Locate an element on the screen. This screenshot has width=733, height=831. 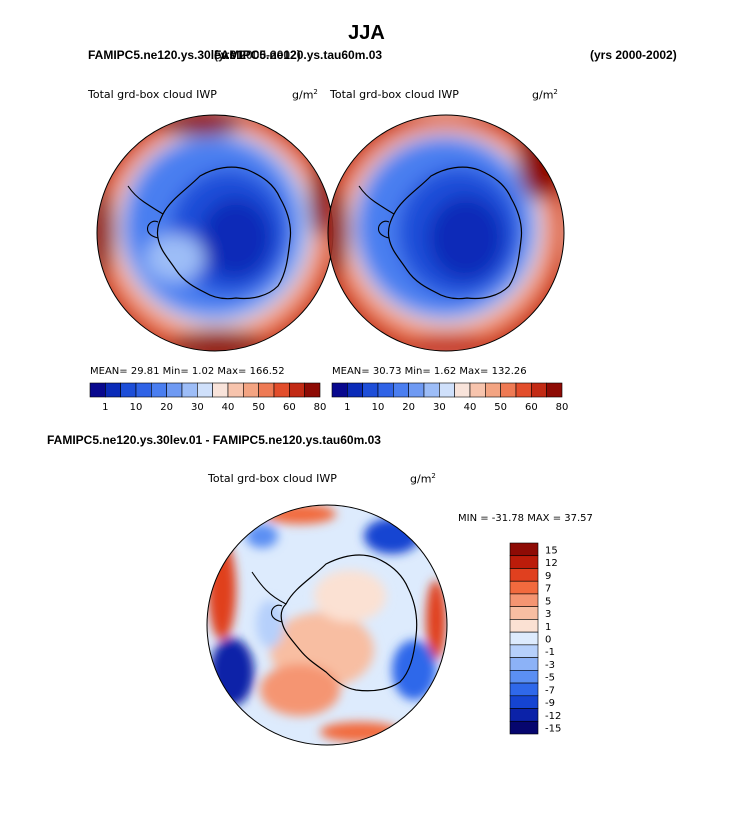
map3-peninsula is located at coordinates (269, 597).